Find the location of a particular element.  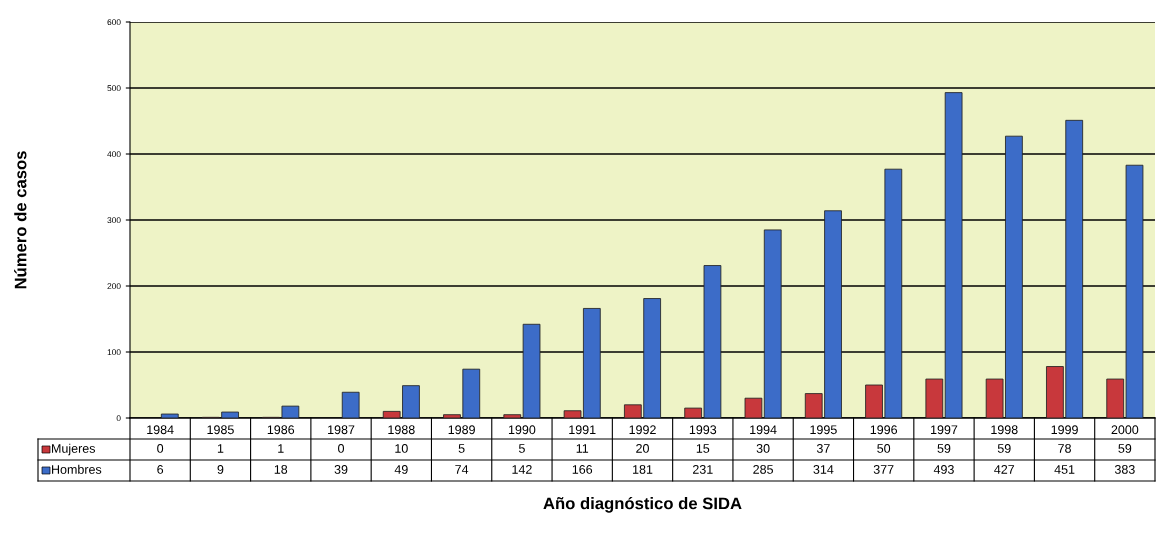

legend-label: Hombres is located at coordinates (77, 469).